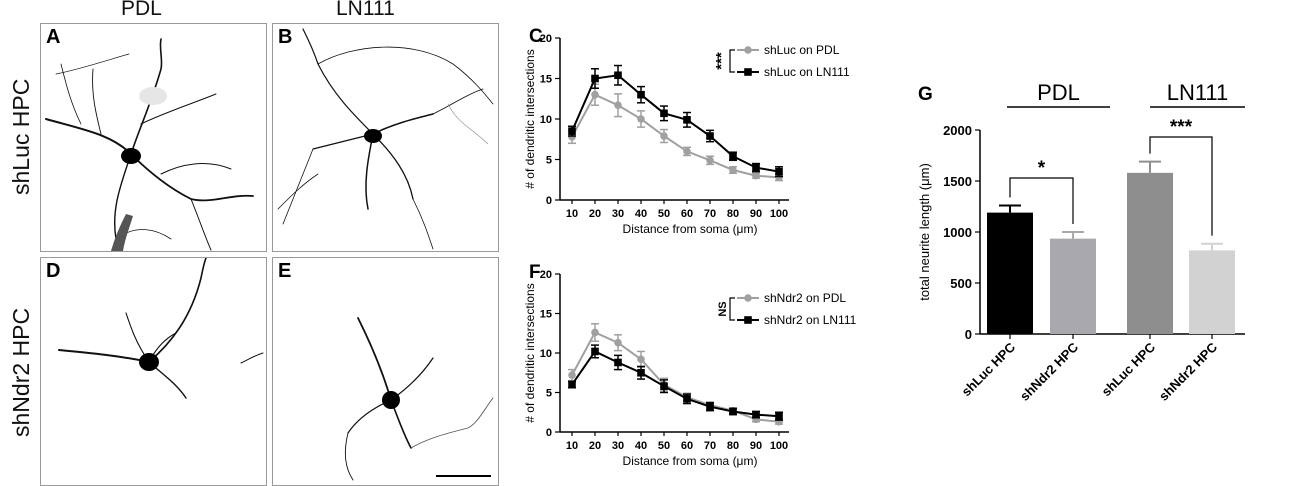 The height and width of the screenshot is (486, 1300). What do you see at coordinates (957, 130) in the screenshot?
I see `y-tick-label: 2000` at bounding box center [957, 130].